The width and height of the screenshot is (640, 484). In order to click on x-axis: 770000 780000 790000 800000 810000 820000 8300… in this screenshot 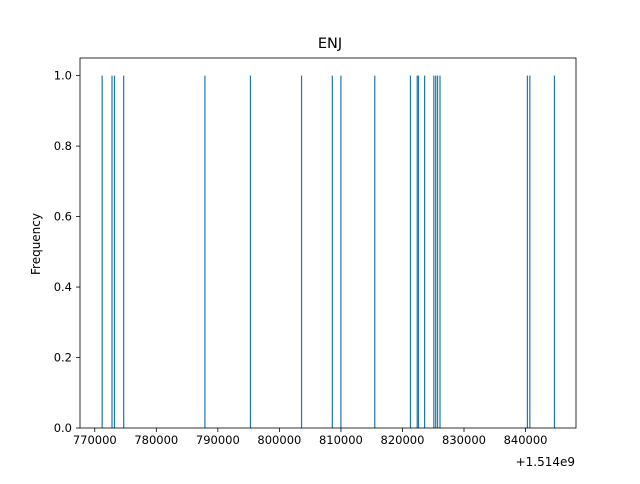, I will do `click(310, 437)`.